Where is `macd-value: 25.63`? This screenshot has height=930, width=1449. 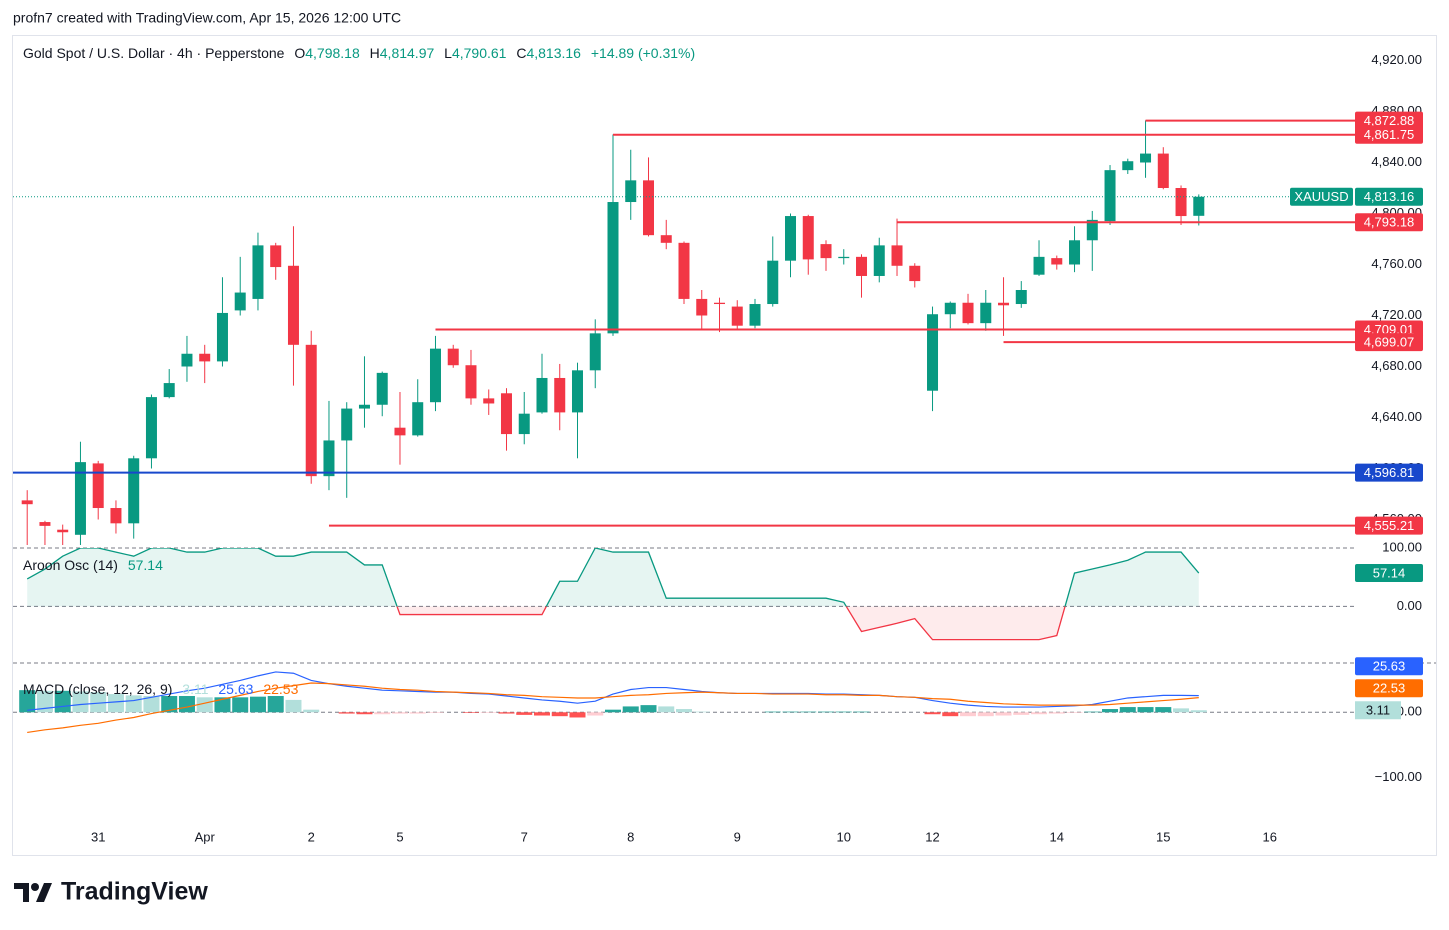
macd-value: 25.63 is located at coordinates (235, 689).